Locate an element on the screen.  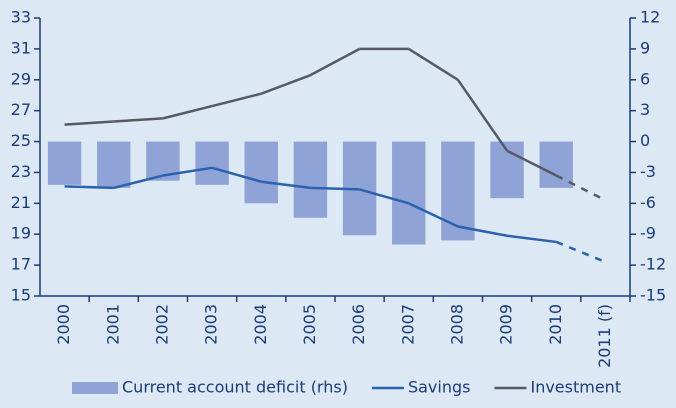
y2-tick-label: 3 is located at coordinates (645, 109).